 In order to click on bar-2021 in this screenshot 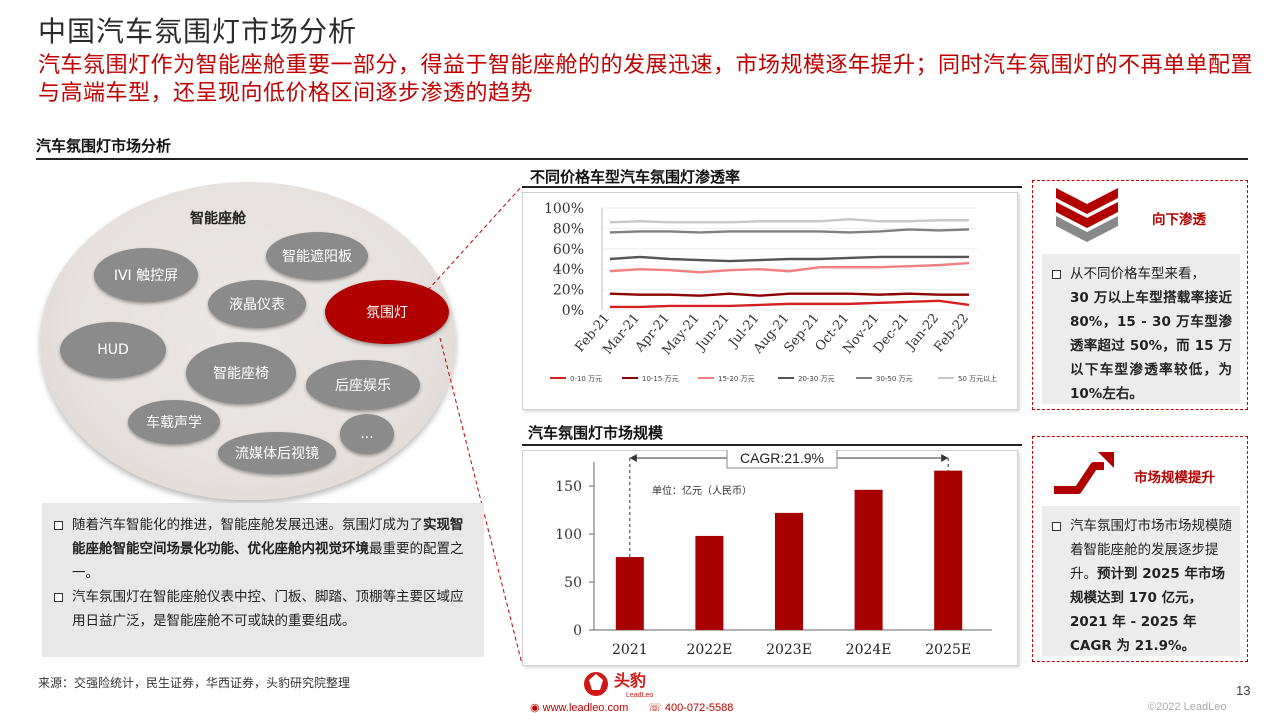, I will do `click(629, 593)`.